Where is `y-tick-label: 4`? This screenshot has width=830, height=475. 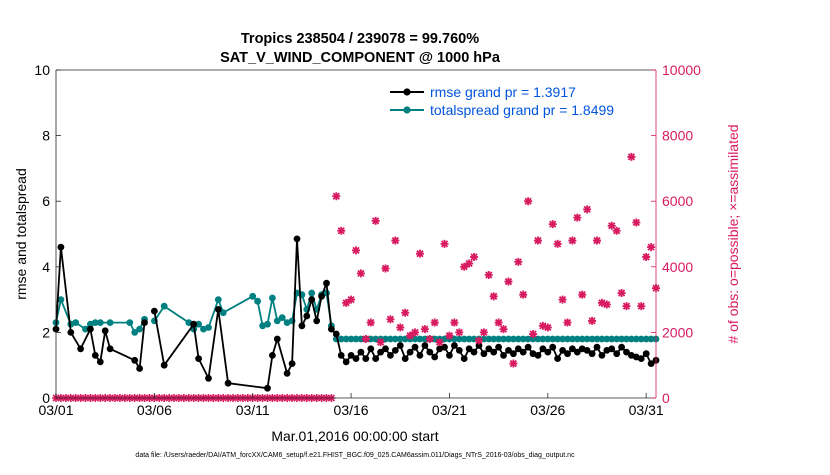
y-tick-label: 4 is located at coordinates (46, 267).